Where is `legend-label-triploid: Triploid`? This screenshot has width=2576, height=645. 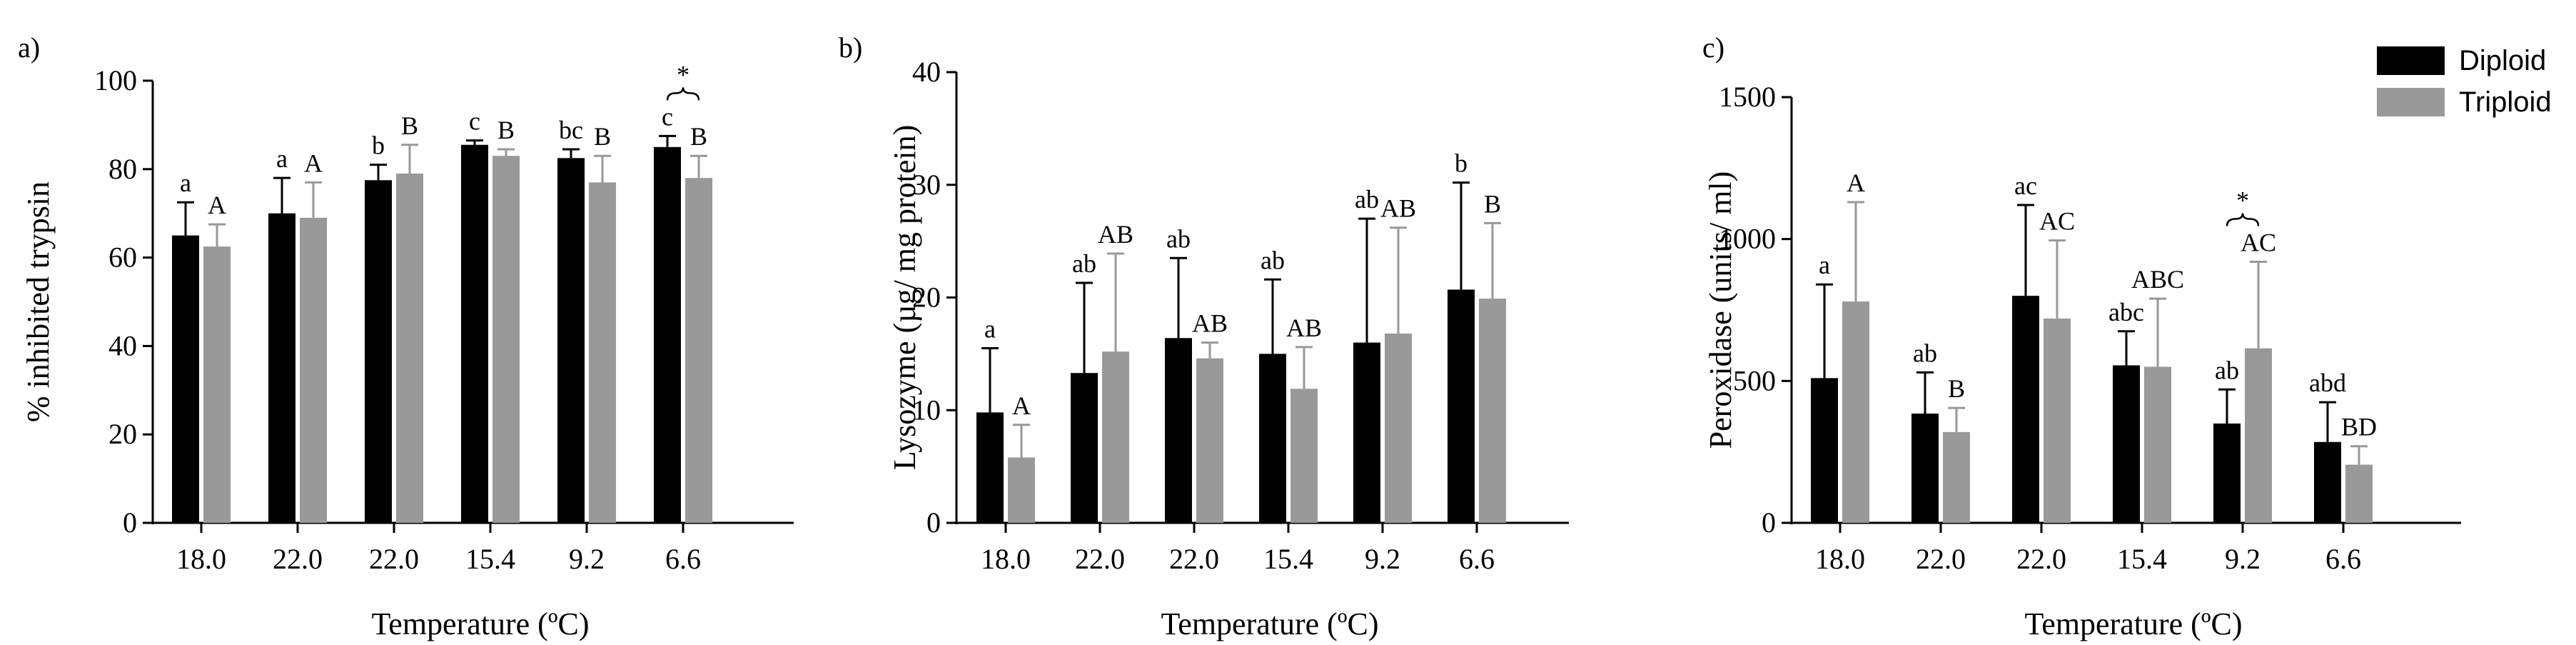
legend-label-triploid: Triploid is located at coordinates (2505, 102).